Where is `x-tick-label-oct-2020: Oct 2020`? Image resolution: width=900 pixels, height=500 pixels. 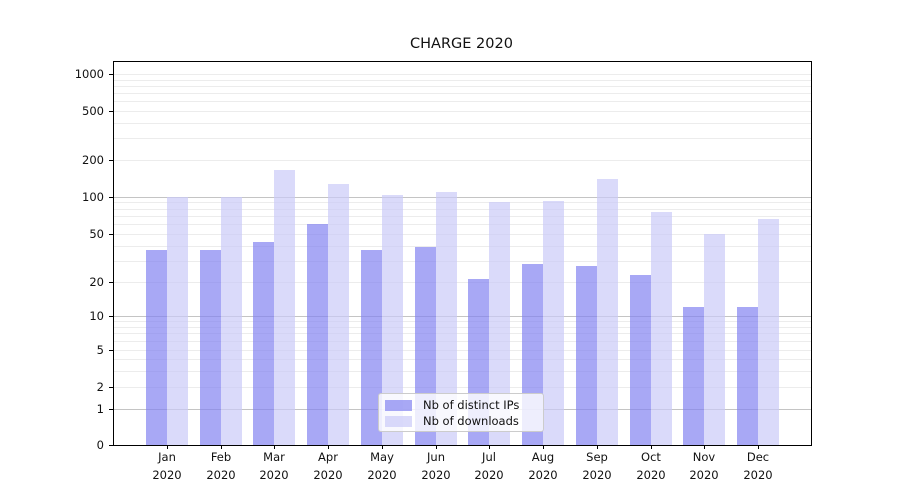 x-tick-label-oct-2020: Oct 2020 is located at coordinates (651, 466).